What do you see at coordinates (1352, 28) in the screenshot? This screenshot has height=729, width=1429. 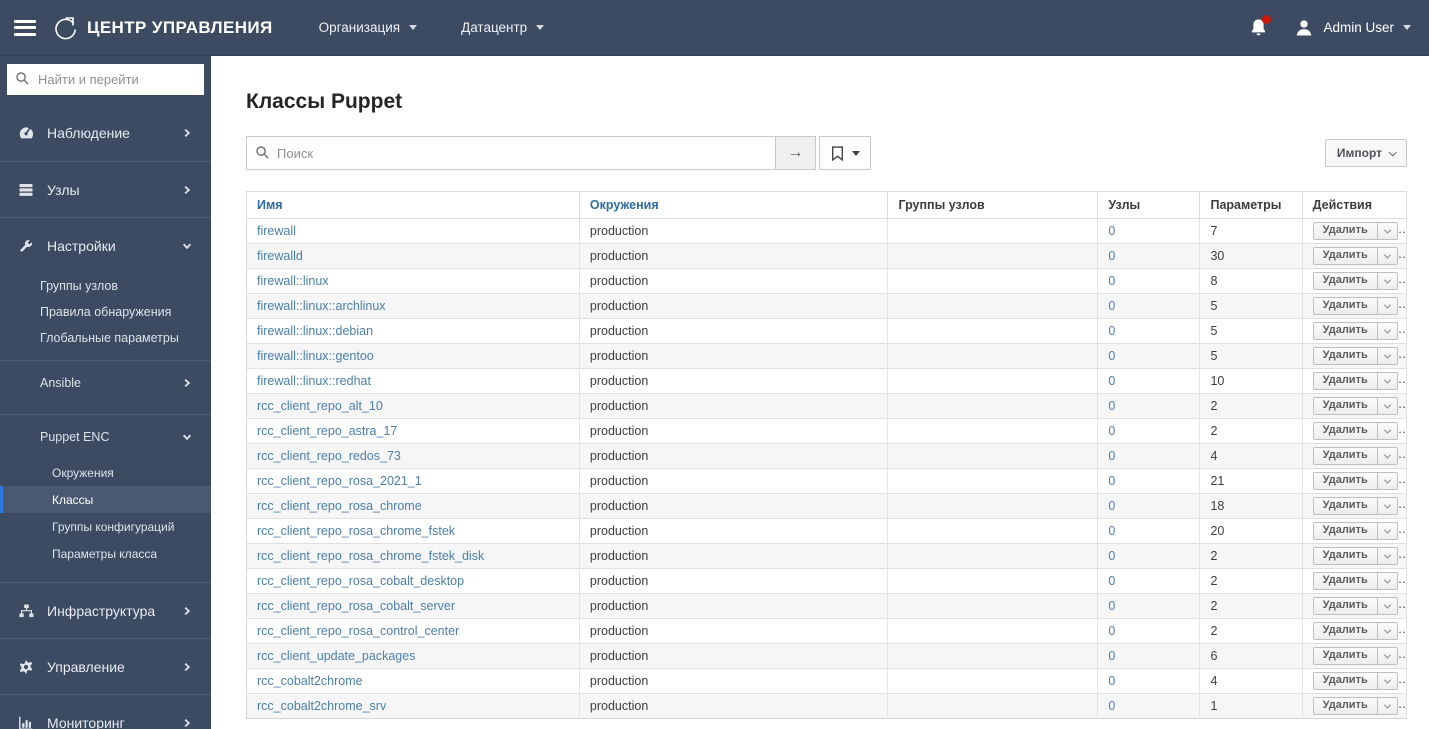 I see `user-menu: Admin User` at bounding box center [1352, 28].